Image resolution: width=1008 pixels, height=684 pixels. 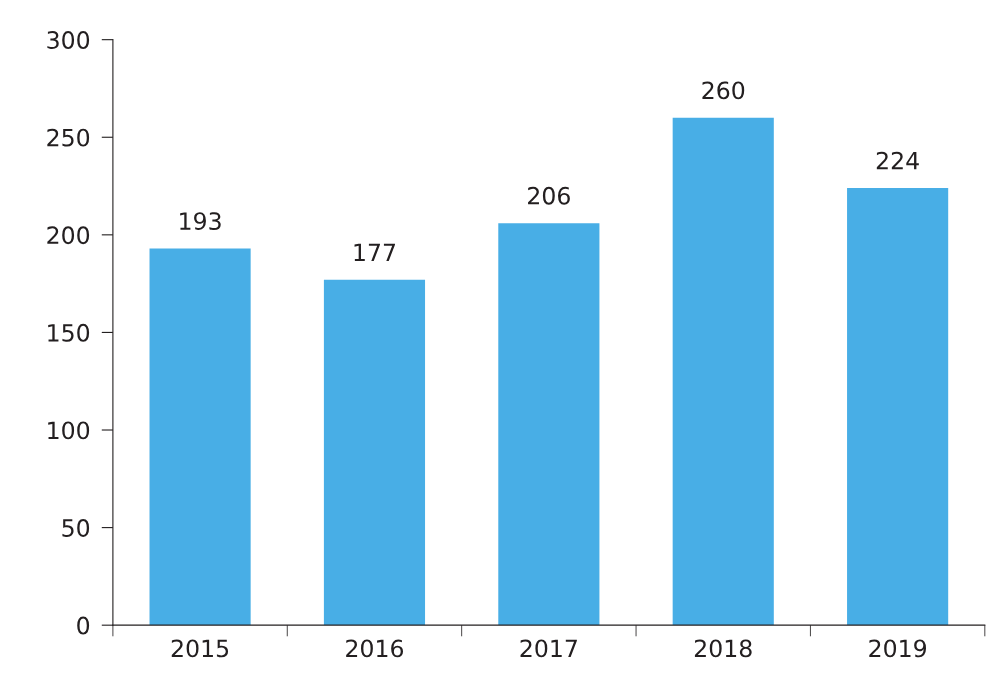 I want to click on y-tick-label: 300, so click(x=68, y=40).